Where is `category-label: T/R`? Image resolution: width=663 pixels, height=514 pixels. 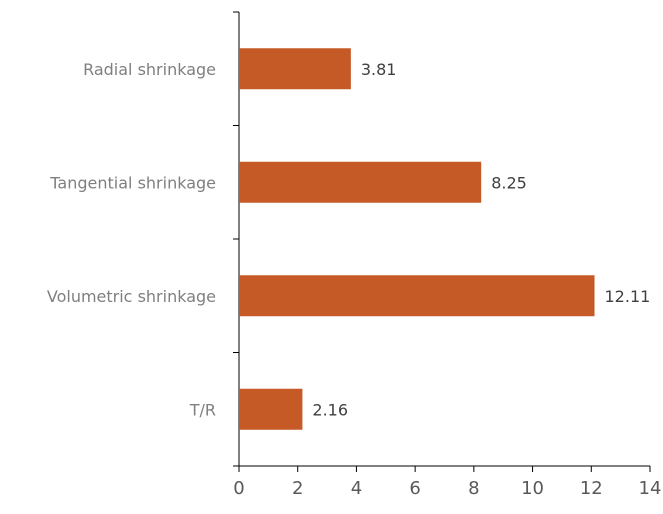 category-label: T/R is located at coordinates (202, 409).